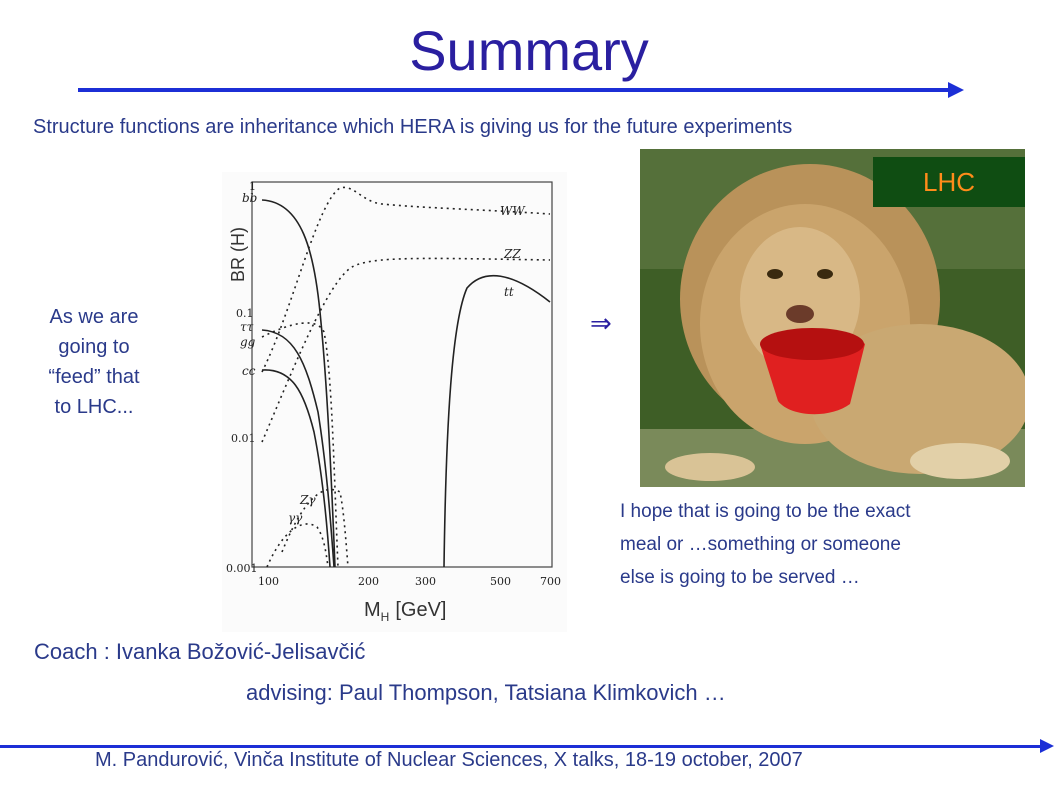  I want to click on title-underline-arrow, so click(514, 90).